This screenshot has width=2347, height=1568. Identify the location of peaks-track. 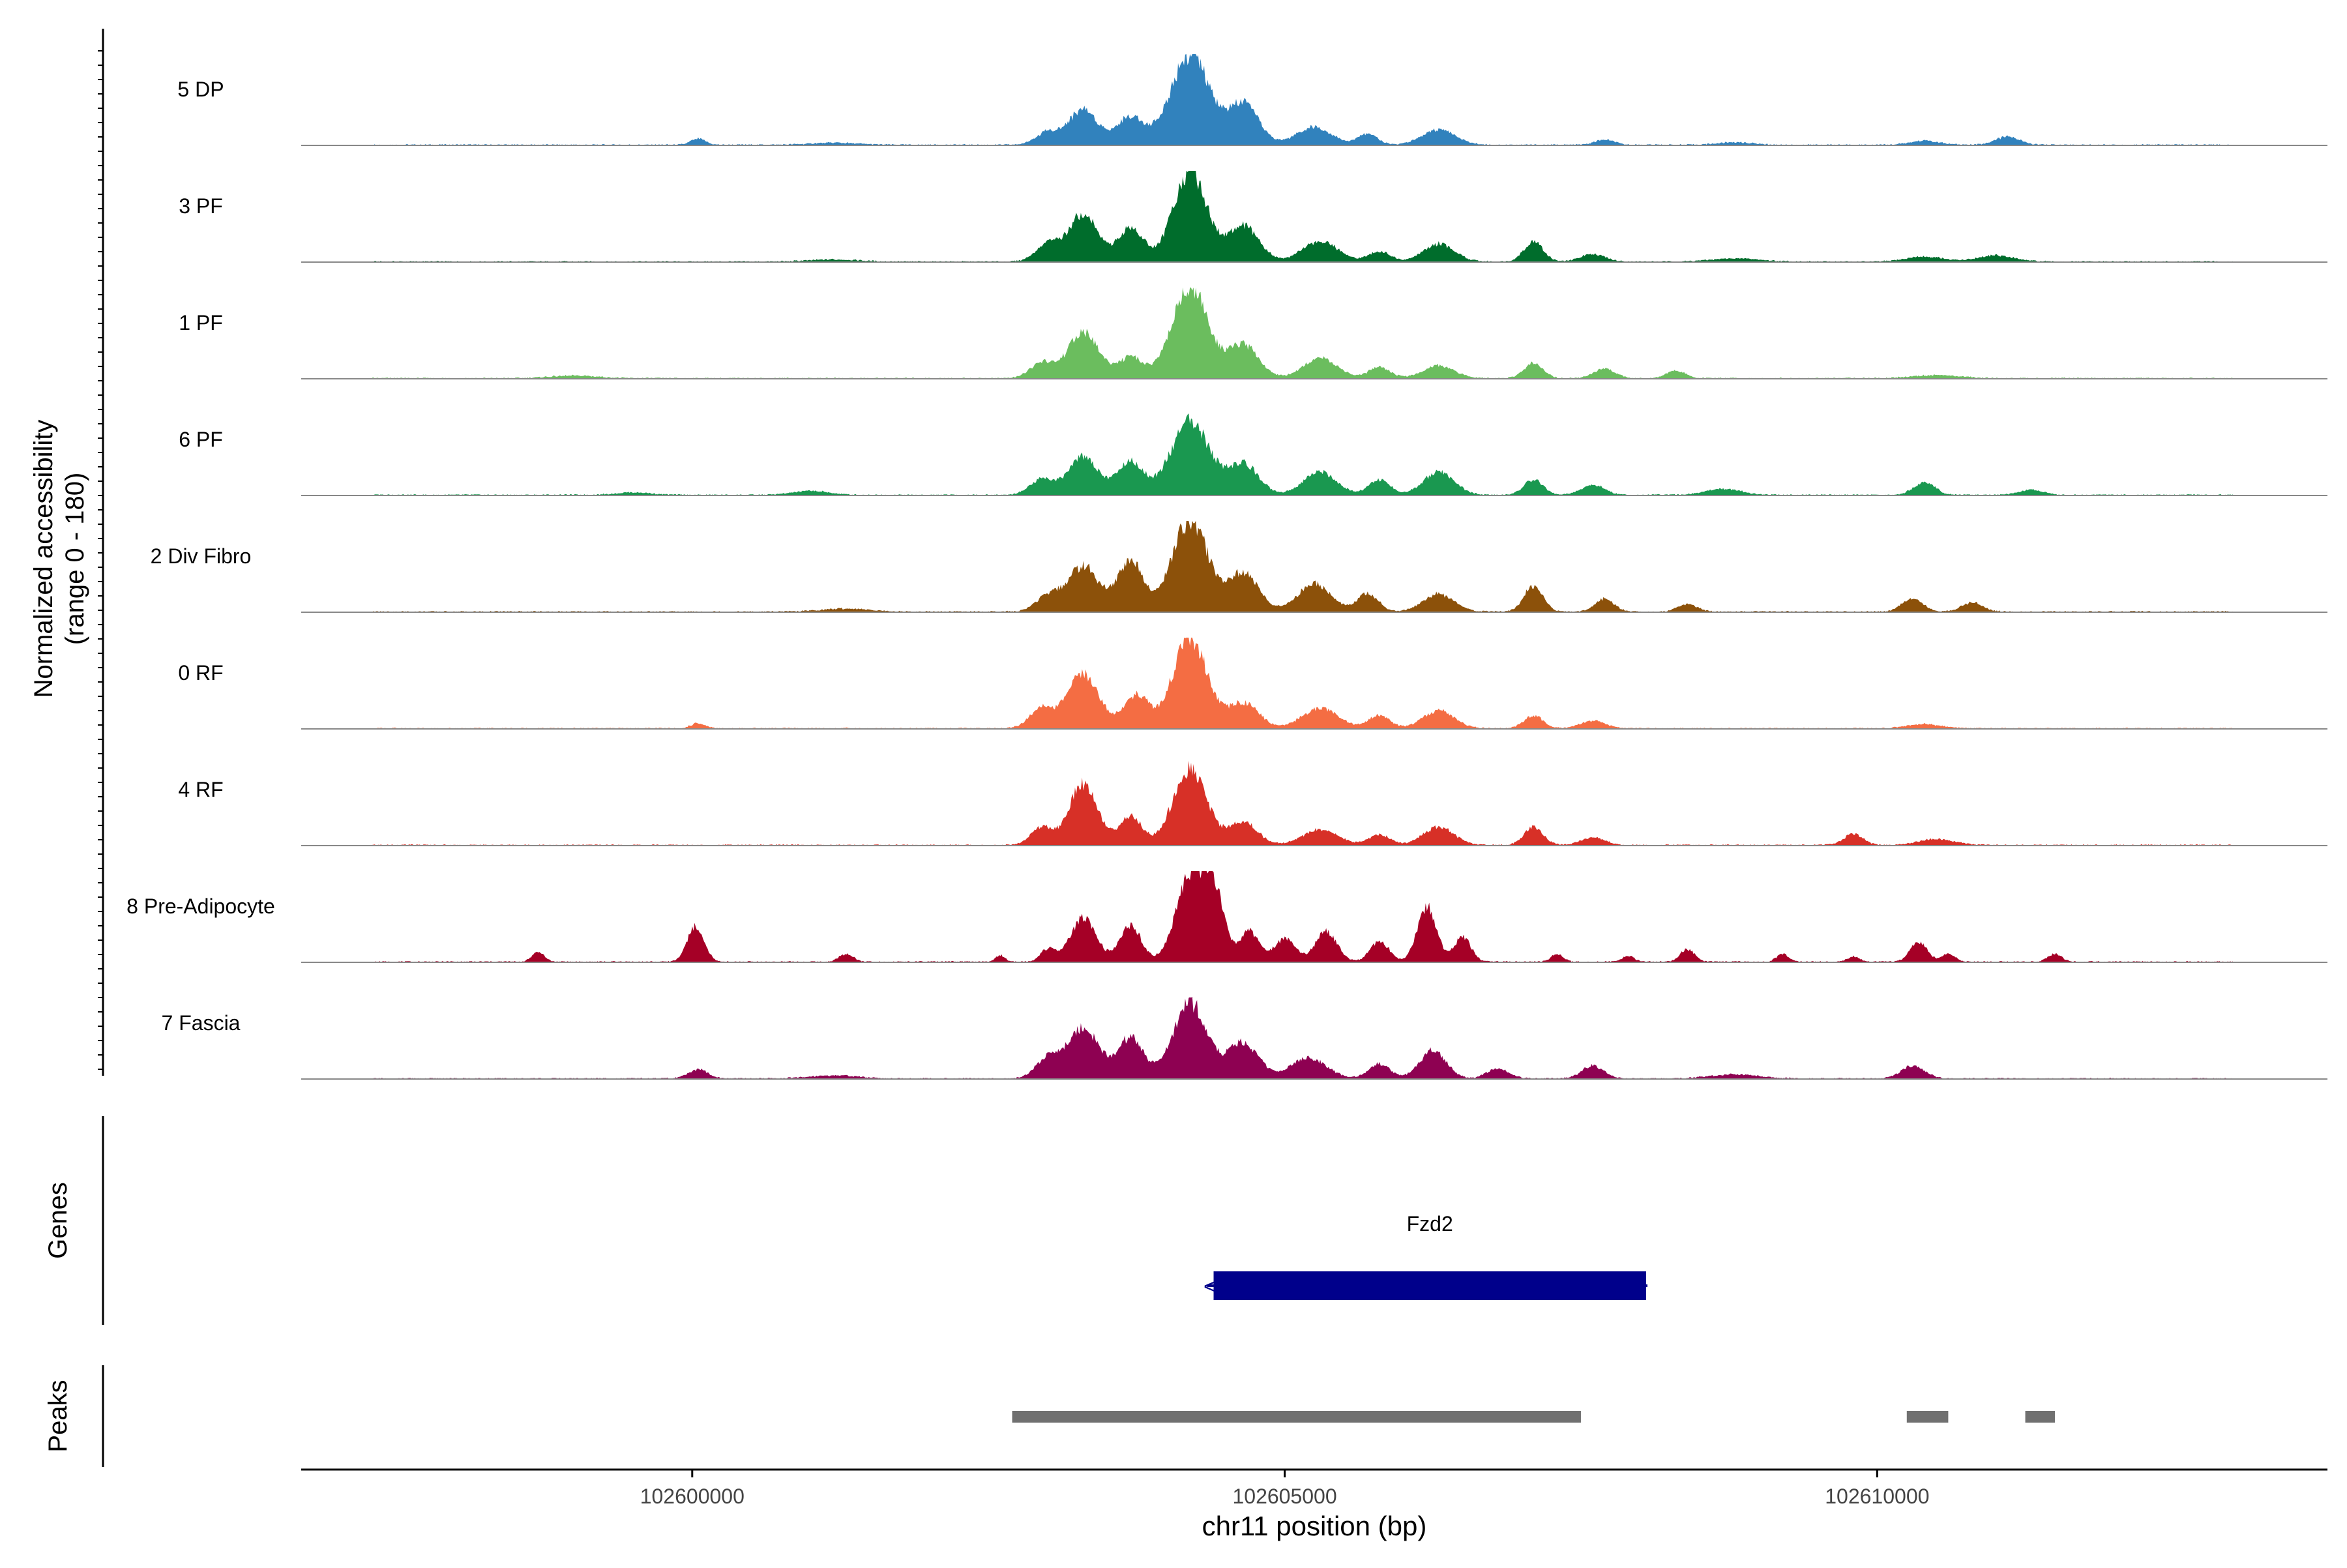
(1533, 1417).